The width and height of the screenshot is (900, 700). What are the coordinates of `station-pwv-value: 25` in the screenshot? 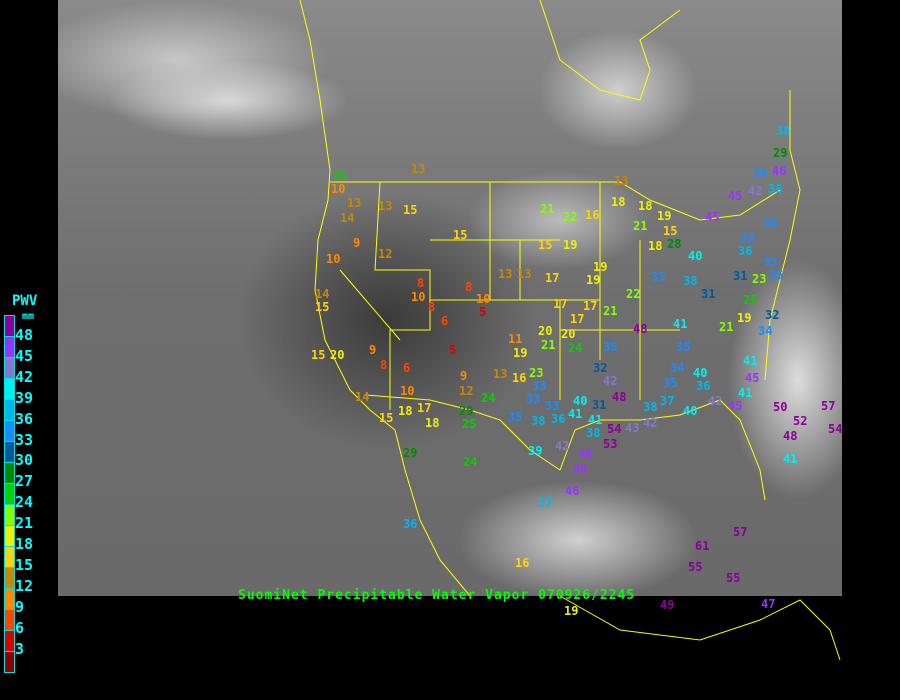 It's located at (469, 424).